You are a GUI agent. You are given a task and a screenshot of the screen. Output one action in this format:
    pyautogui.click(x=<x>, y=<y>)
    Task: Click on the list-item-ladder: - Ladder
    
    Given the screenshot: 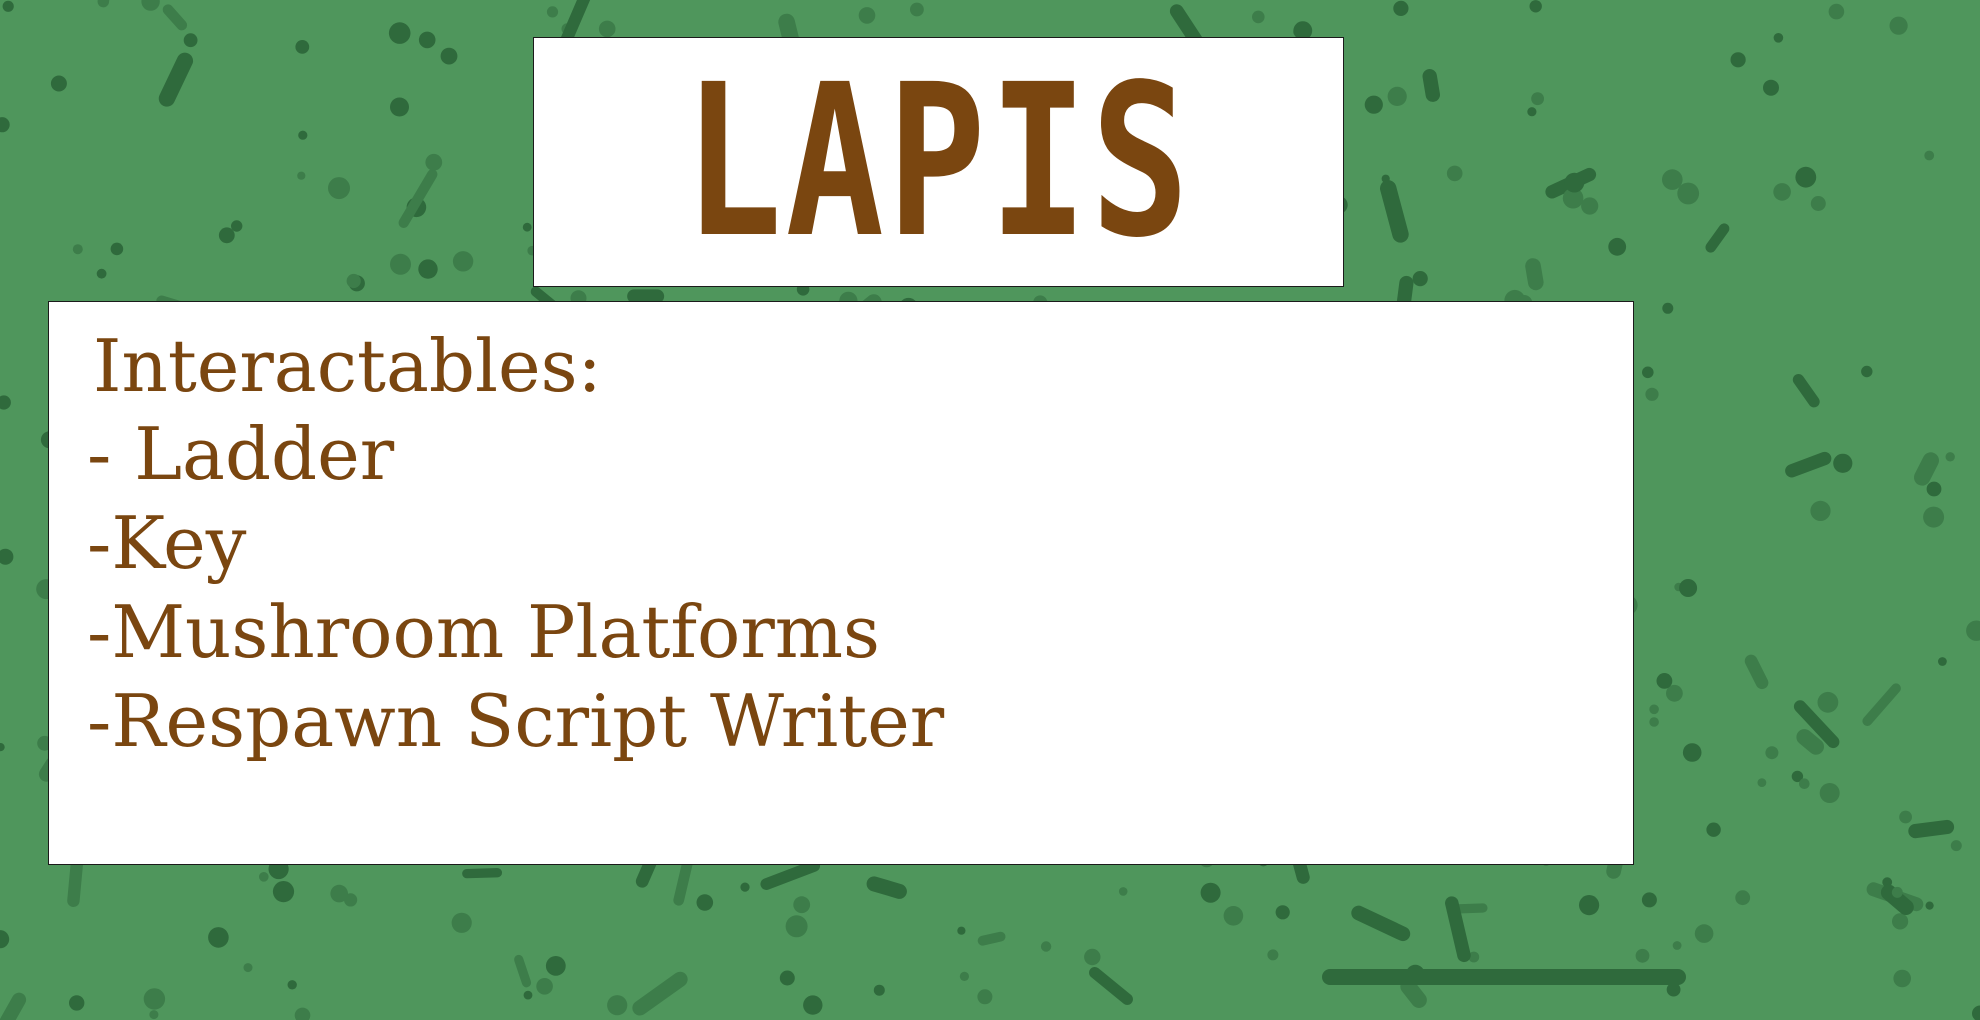 What is the action you would take?
    pyautogui.click(x=241, y=454)
    